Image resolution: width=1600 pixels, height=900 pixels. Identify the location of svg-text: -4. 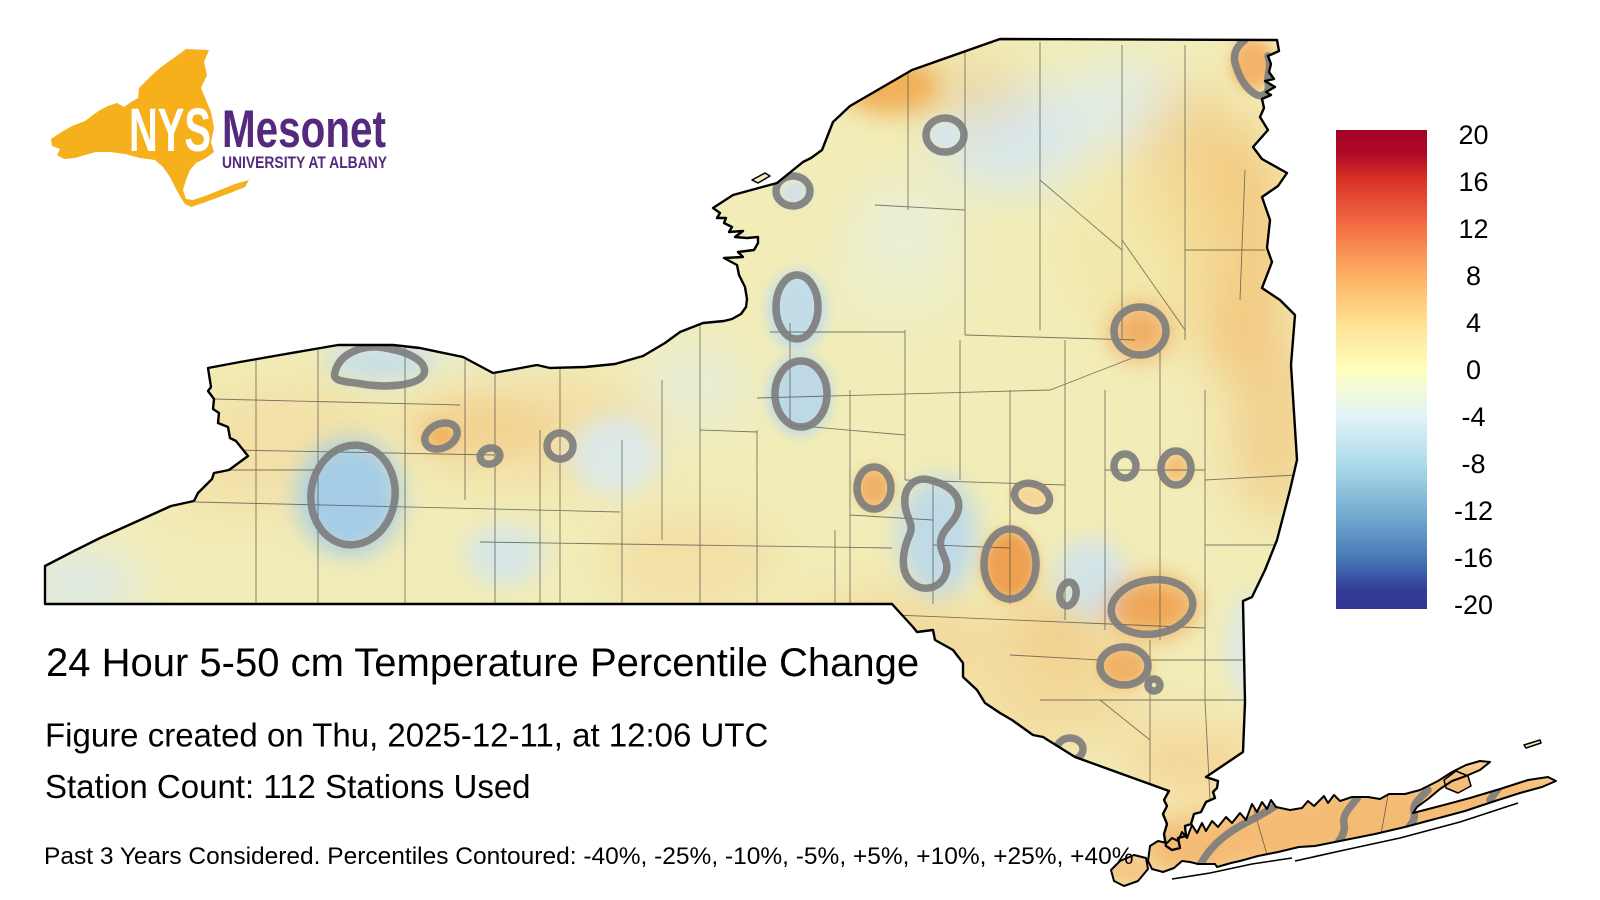
(1473, 417).